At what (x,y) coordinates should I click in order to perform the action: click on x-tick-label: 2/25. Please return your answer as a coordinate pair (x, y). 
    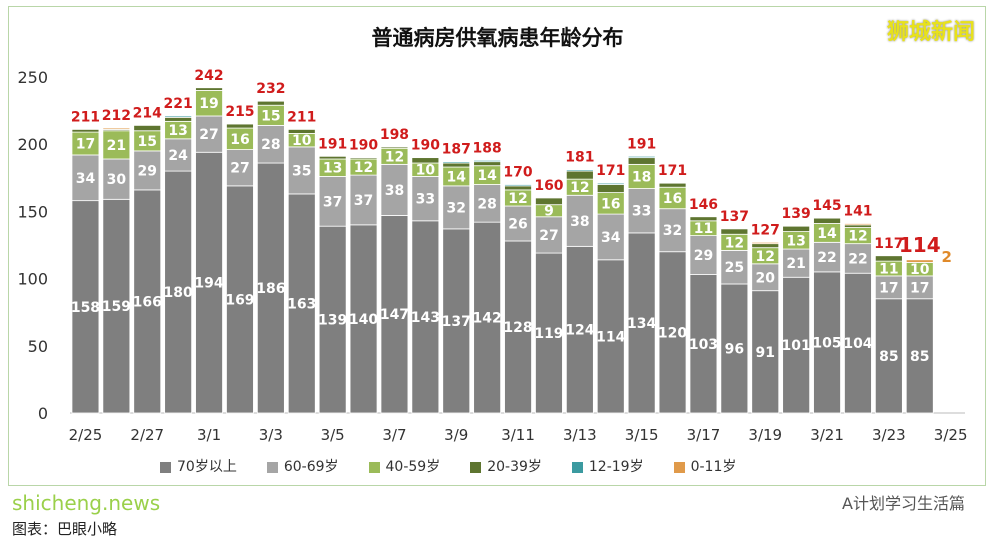
    Looking at the image, I should click on (86, 435).